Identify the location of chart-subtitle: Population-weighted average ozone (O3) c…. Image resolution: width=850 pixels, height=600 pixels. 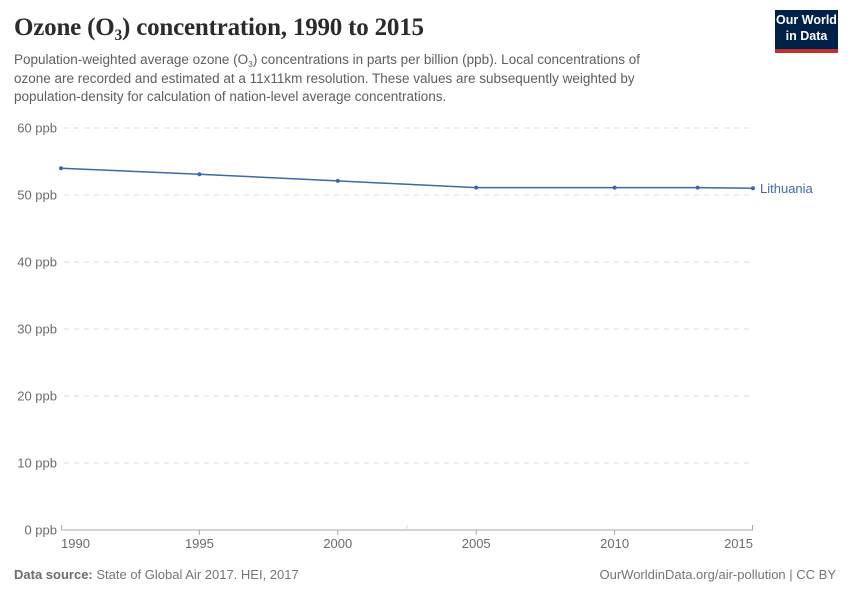
(374, 78).